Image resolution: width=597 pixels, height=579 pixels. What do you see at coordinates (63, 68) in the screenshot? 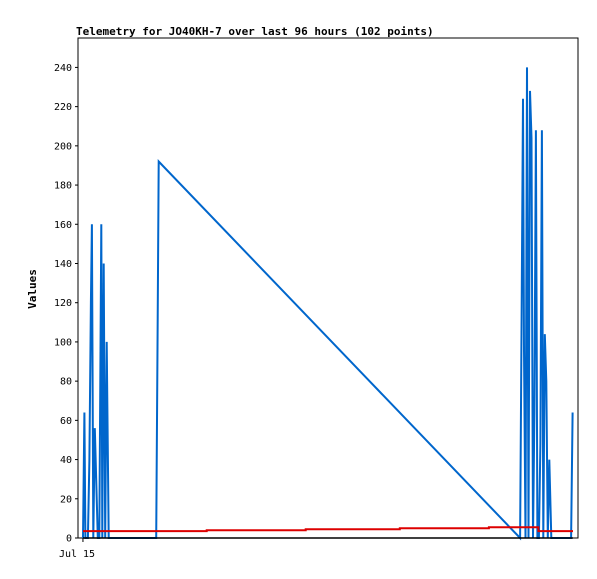
I see `y-tick-label: 240` at bounding box center [63, 68].